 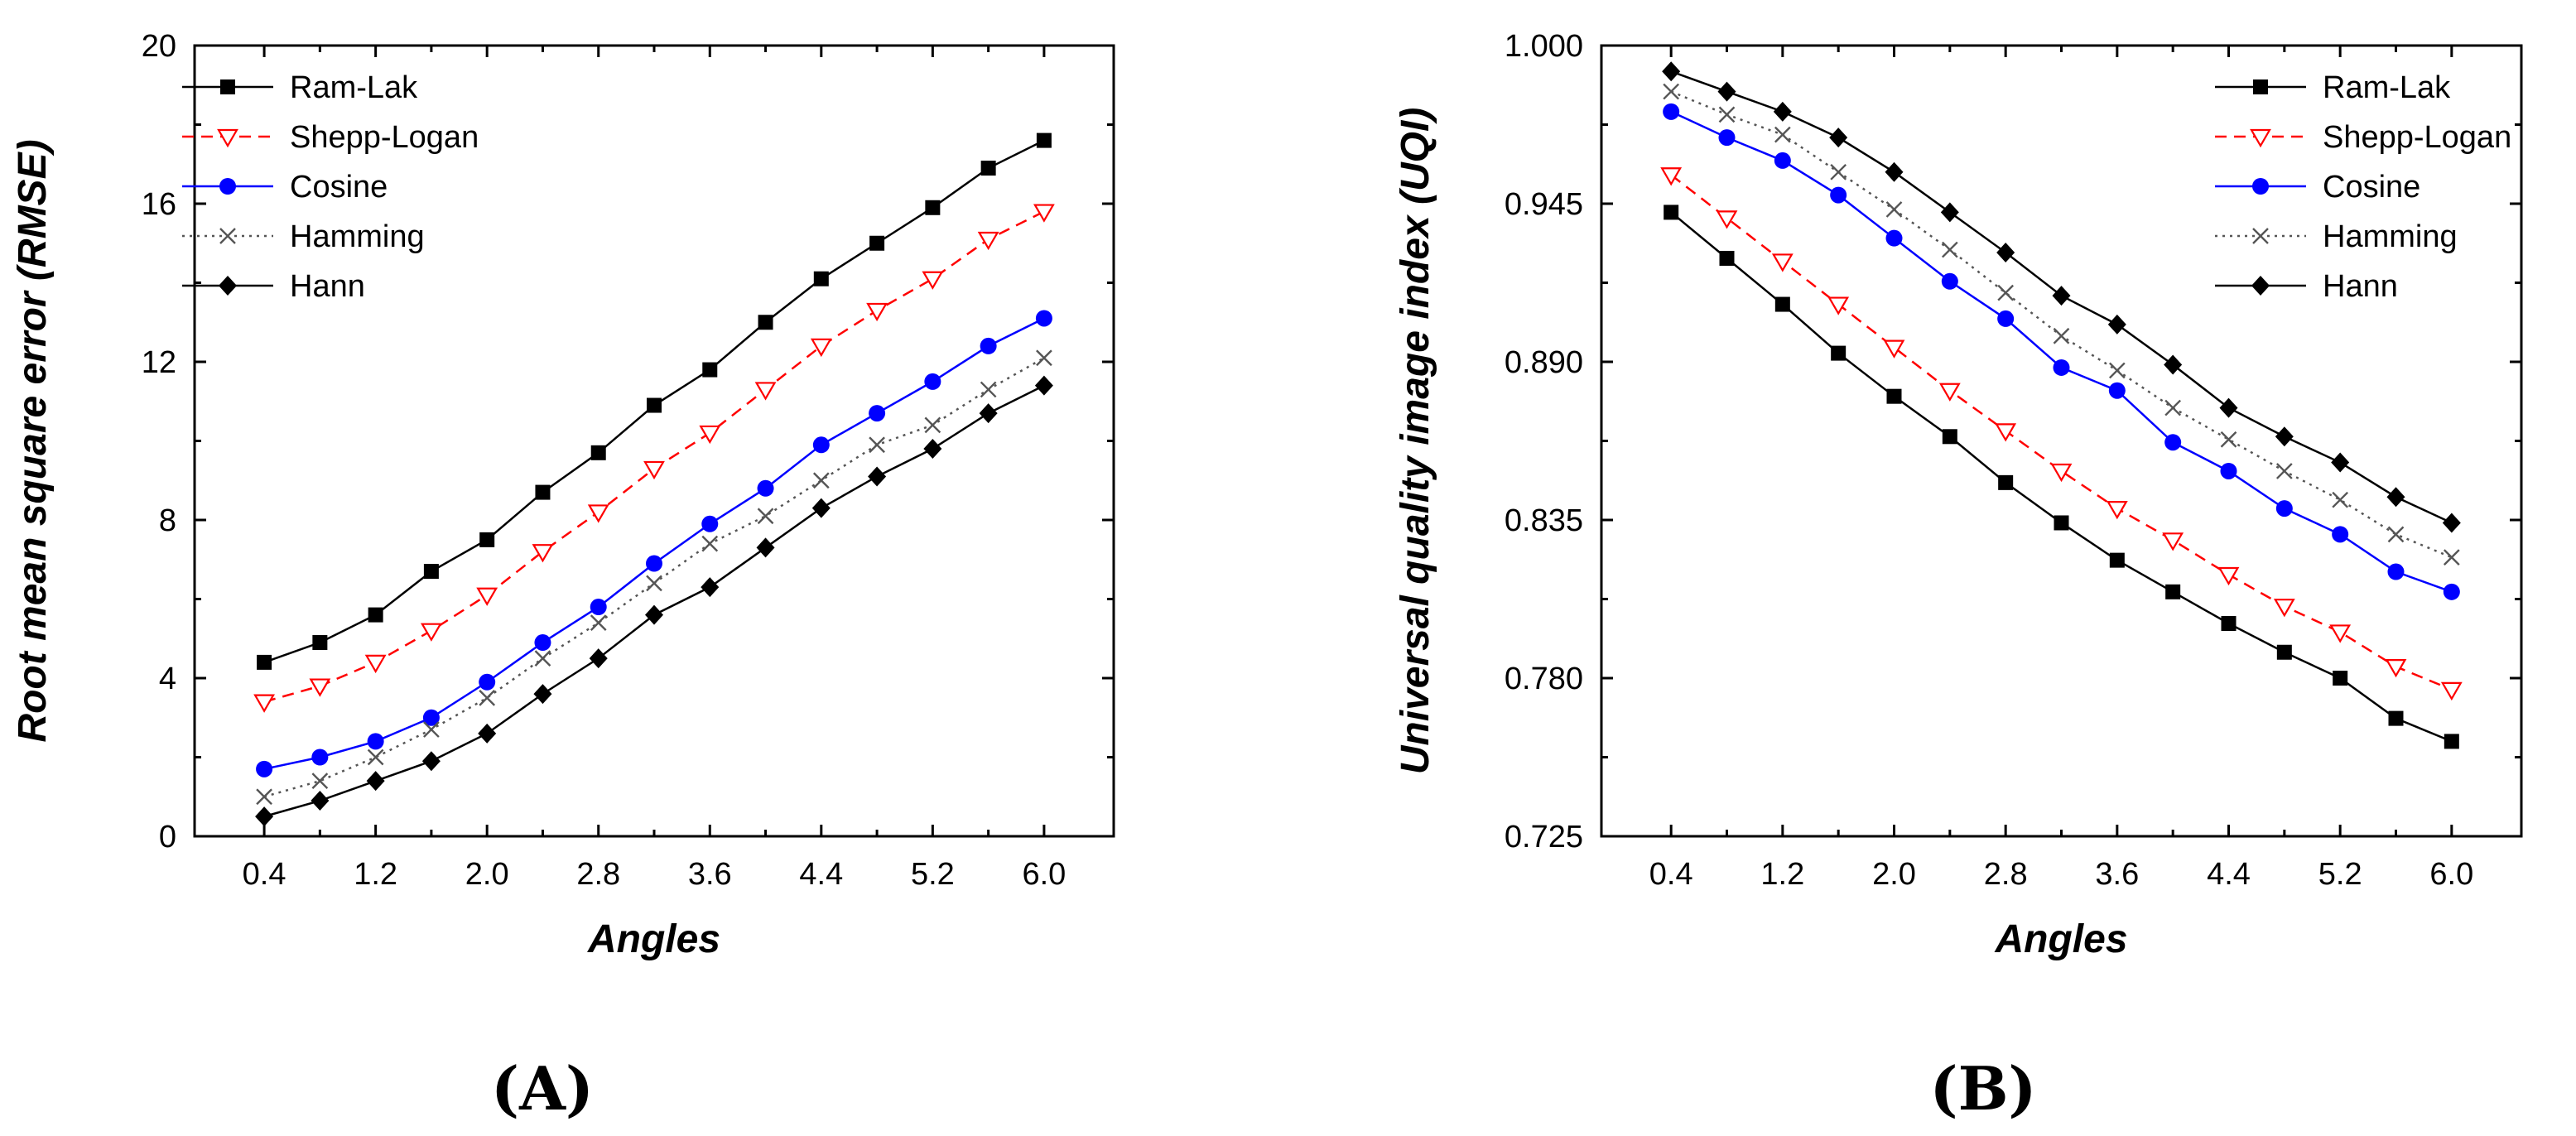 I want to click on x-tick-label: 5.2, so click(x=2340, y=875).